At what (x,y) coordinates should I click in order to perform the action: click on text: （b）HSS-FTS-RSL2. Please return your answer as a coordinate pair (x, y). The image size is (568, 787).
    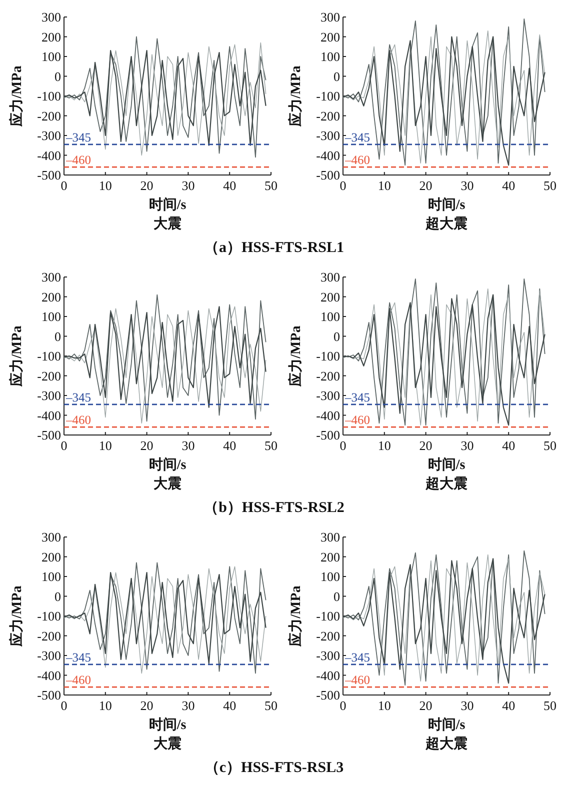
    Looking at the image, I should click on (274, 508).